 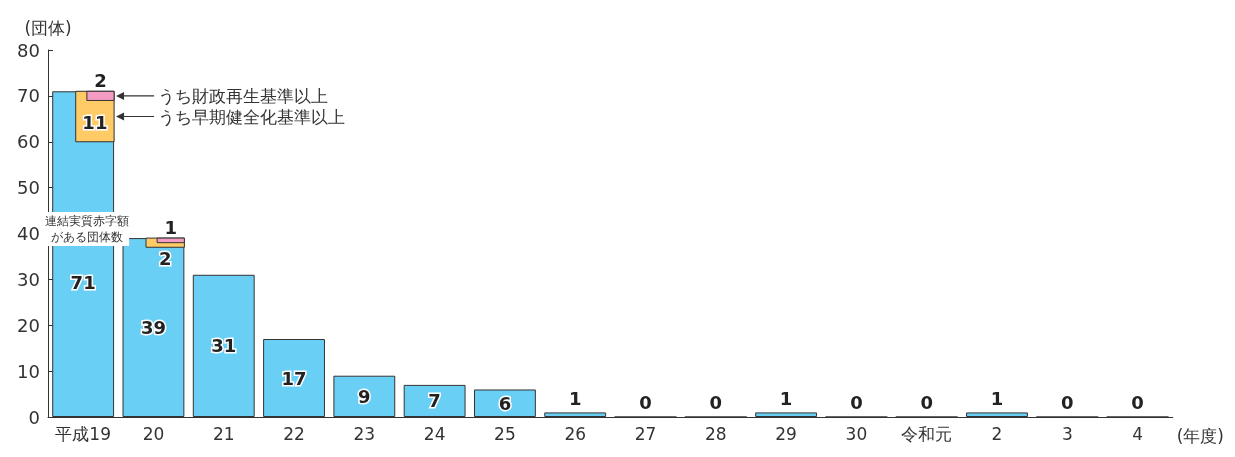 I want to click on x-tick-label: 3, so click(x=1067, y=433).